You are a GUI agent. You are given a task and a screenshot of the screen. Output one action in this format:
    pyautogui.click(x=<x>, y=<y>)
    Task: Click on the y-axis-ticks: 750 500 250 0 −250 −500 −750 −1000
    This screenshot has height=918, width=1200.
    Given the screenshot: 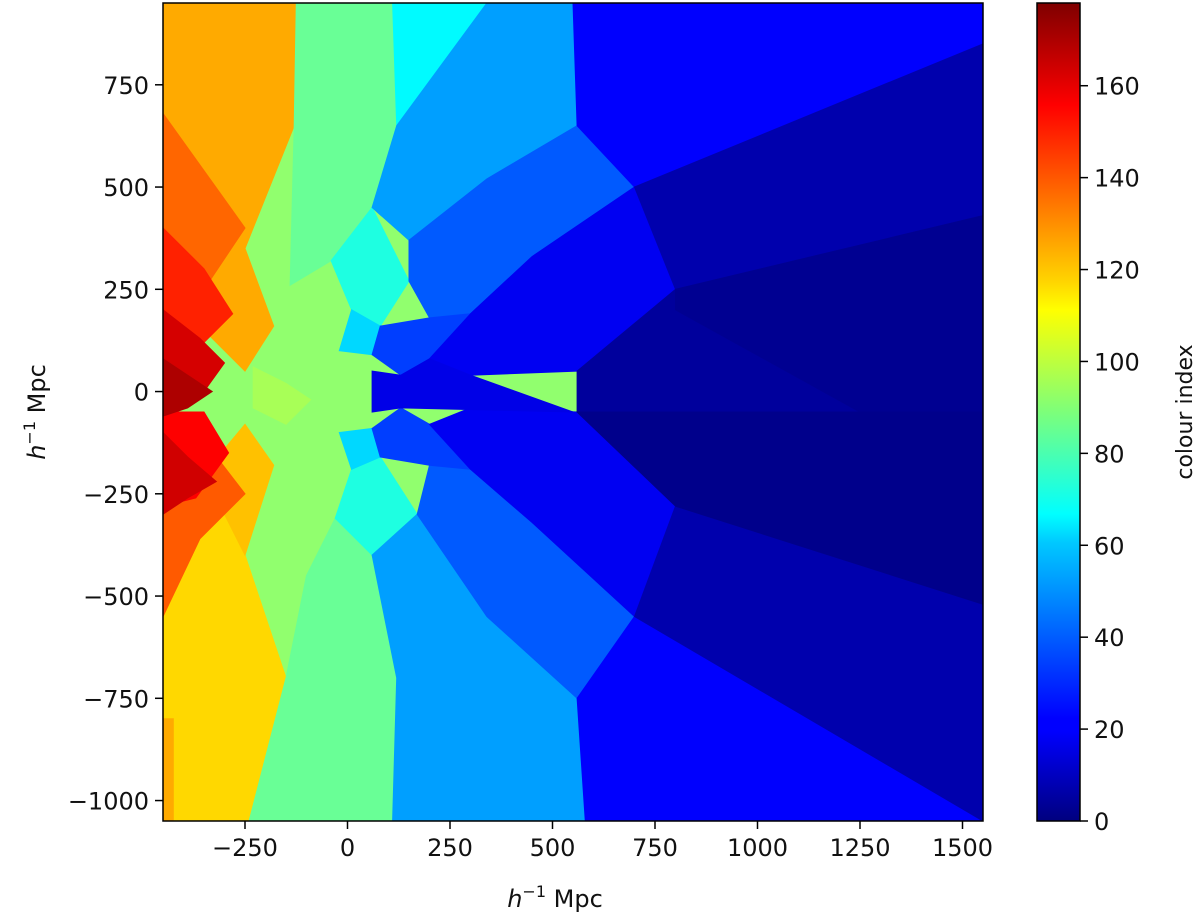 What is the action you would take?
    pyautogui.click(x=115, y=444)
    